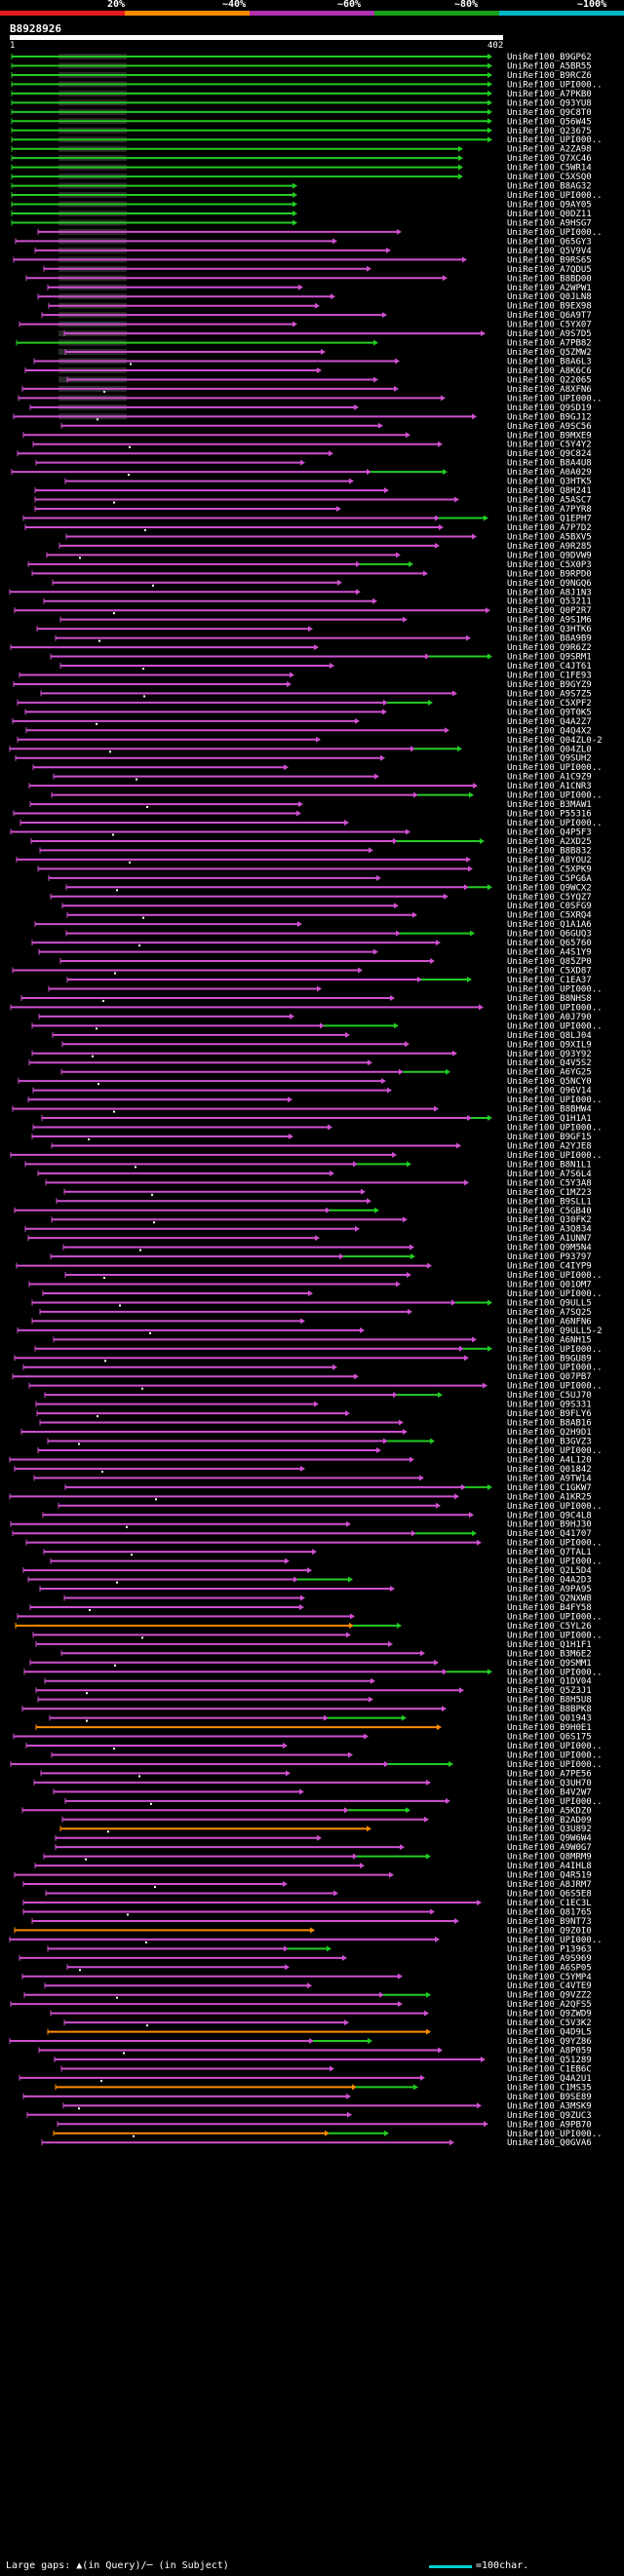 This screenshot has height=2576, width=624. I want to click on hit-label: UniRef100_A1C9Z9, so click(549, 778).